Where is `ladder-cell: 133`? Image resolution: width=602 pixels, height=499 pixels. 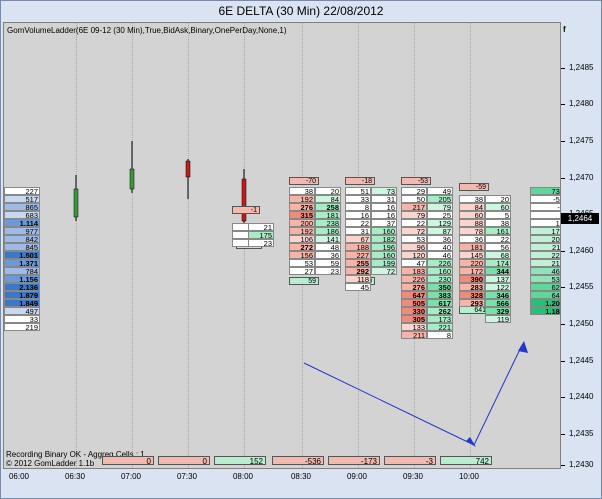 ladder-cell: 133 is located at coordinates (414, 327).